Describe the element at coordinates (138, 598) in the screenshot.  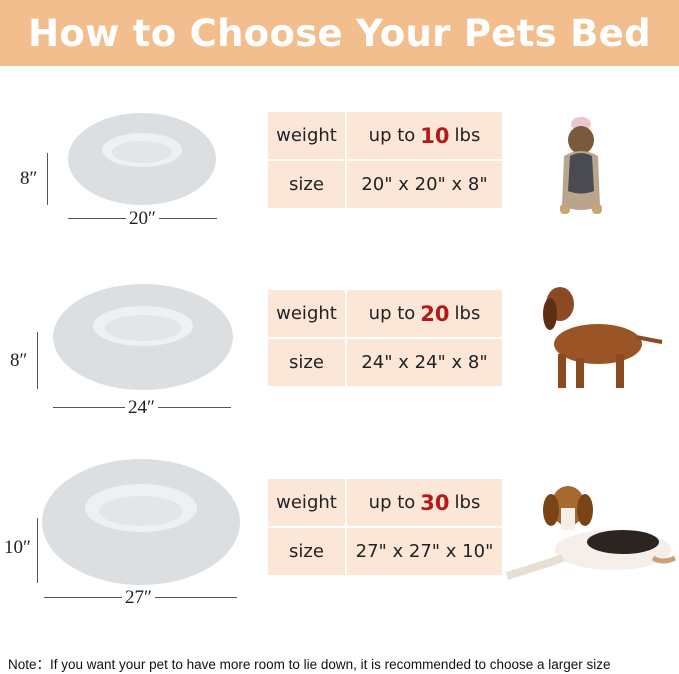
I see `width-label: 27″` at that location.